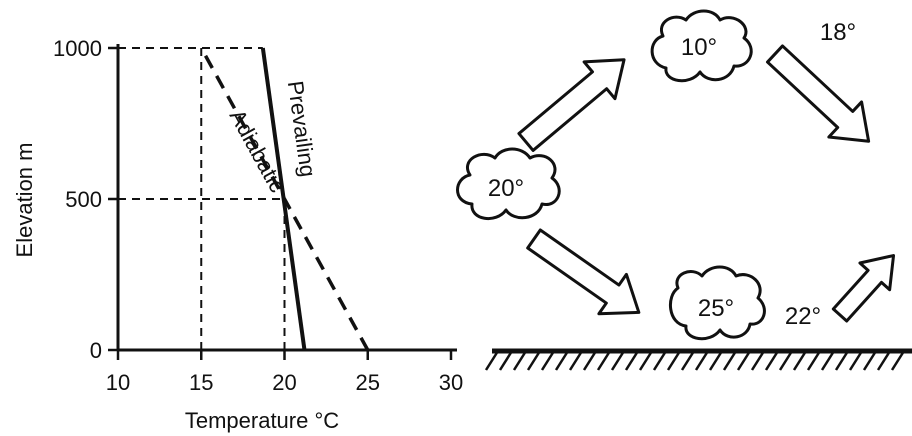 This screenshot has height=436, width=912. I want to click on x-tick-label: 15, so click(201, 382).